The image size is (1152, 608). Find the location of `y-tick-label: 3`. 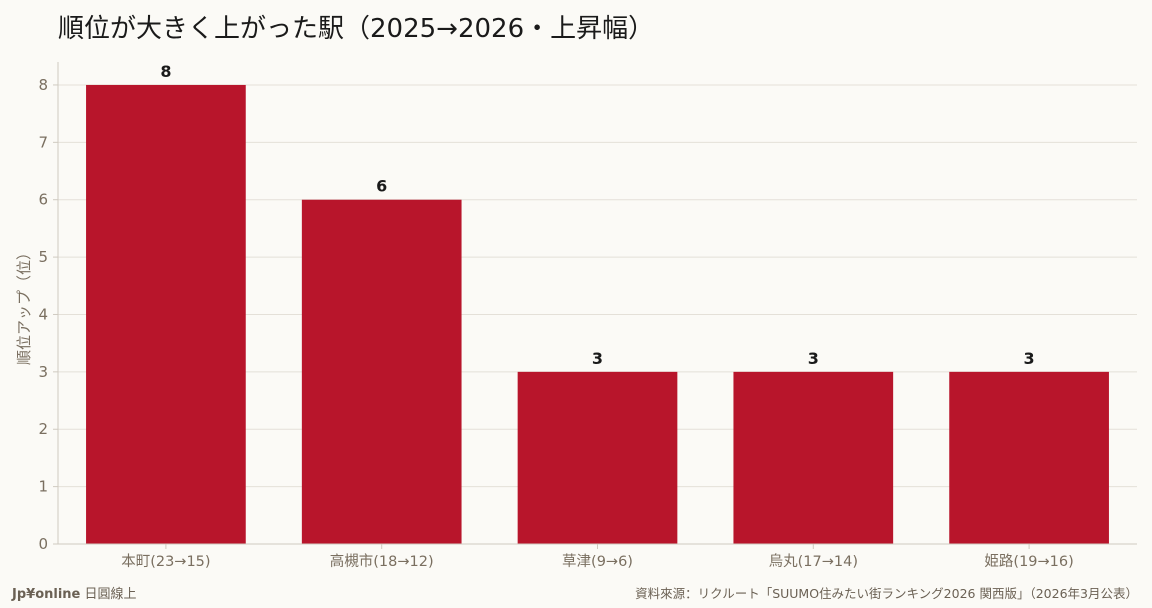

y-tick-label: 3 is located at coordinates (43, 372).